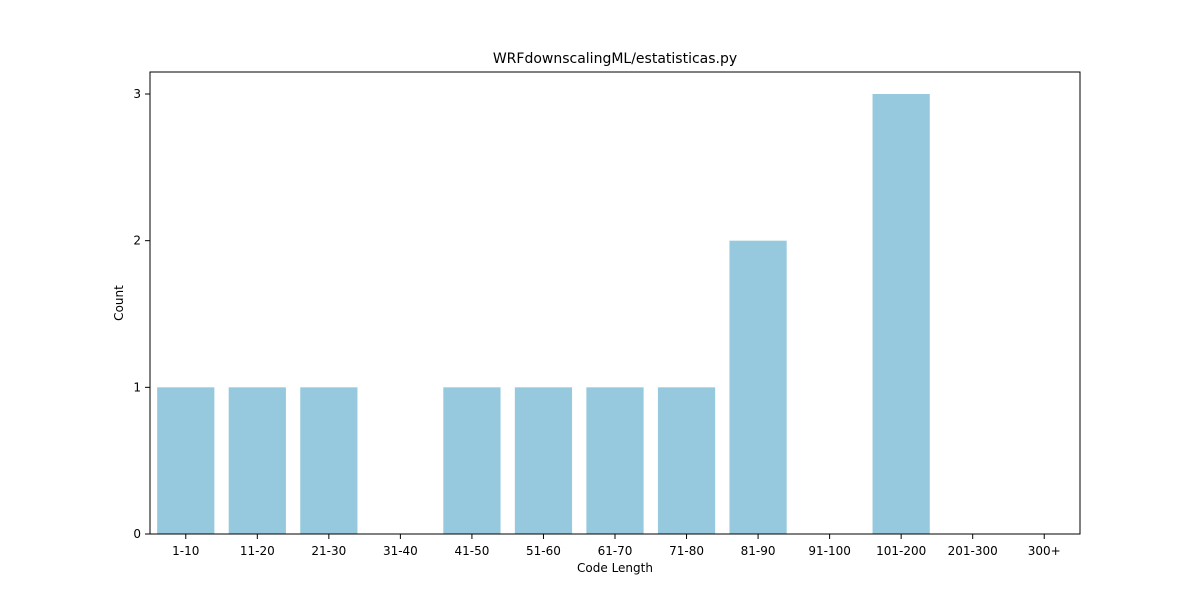 This screenshot has width=1200, height=604. I want to click on y-tick-label: 3, so click(137, 94).